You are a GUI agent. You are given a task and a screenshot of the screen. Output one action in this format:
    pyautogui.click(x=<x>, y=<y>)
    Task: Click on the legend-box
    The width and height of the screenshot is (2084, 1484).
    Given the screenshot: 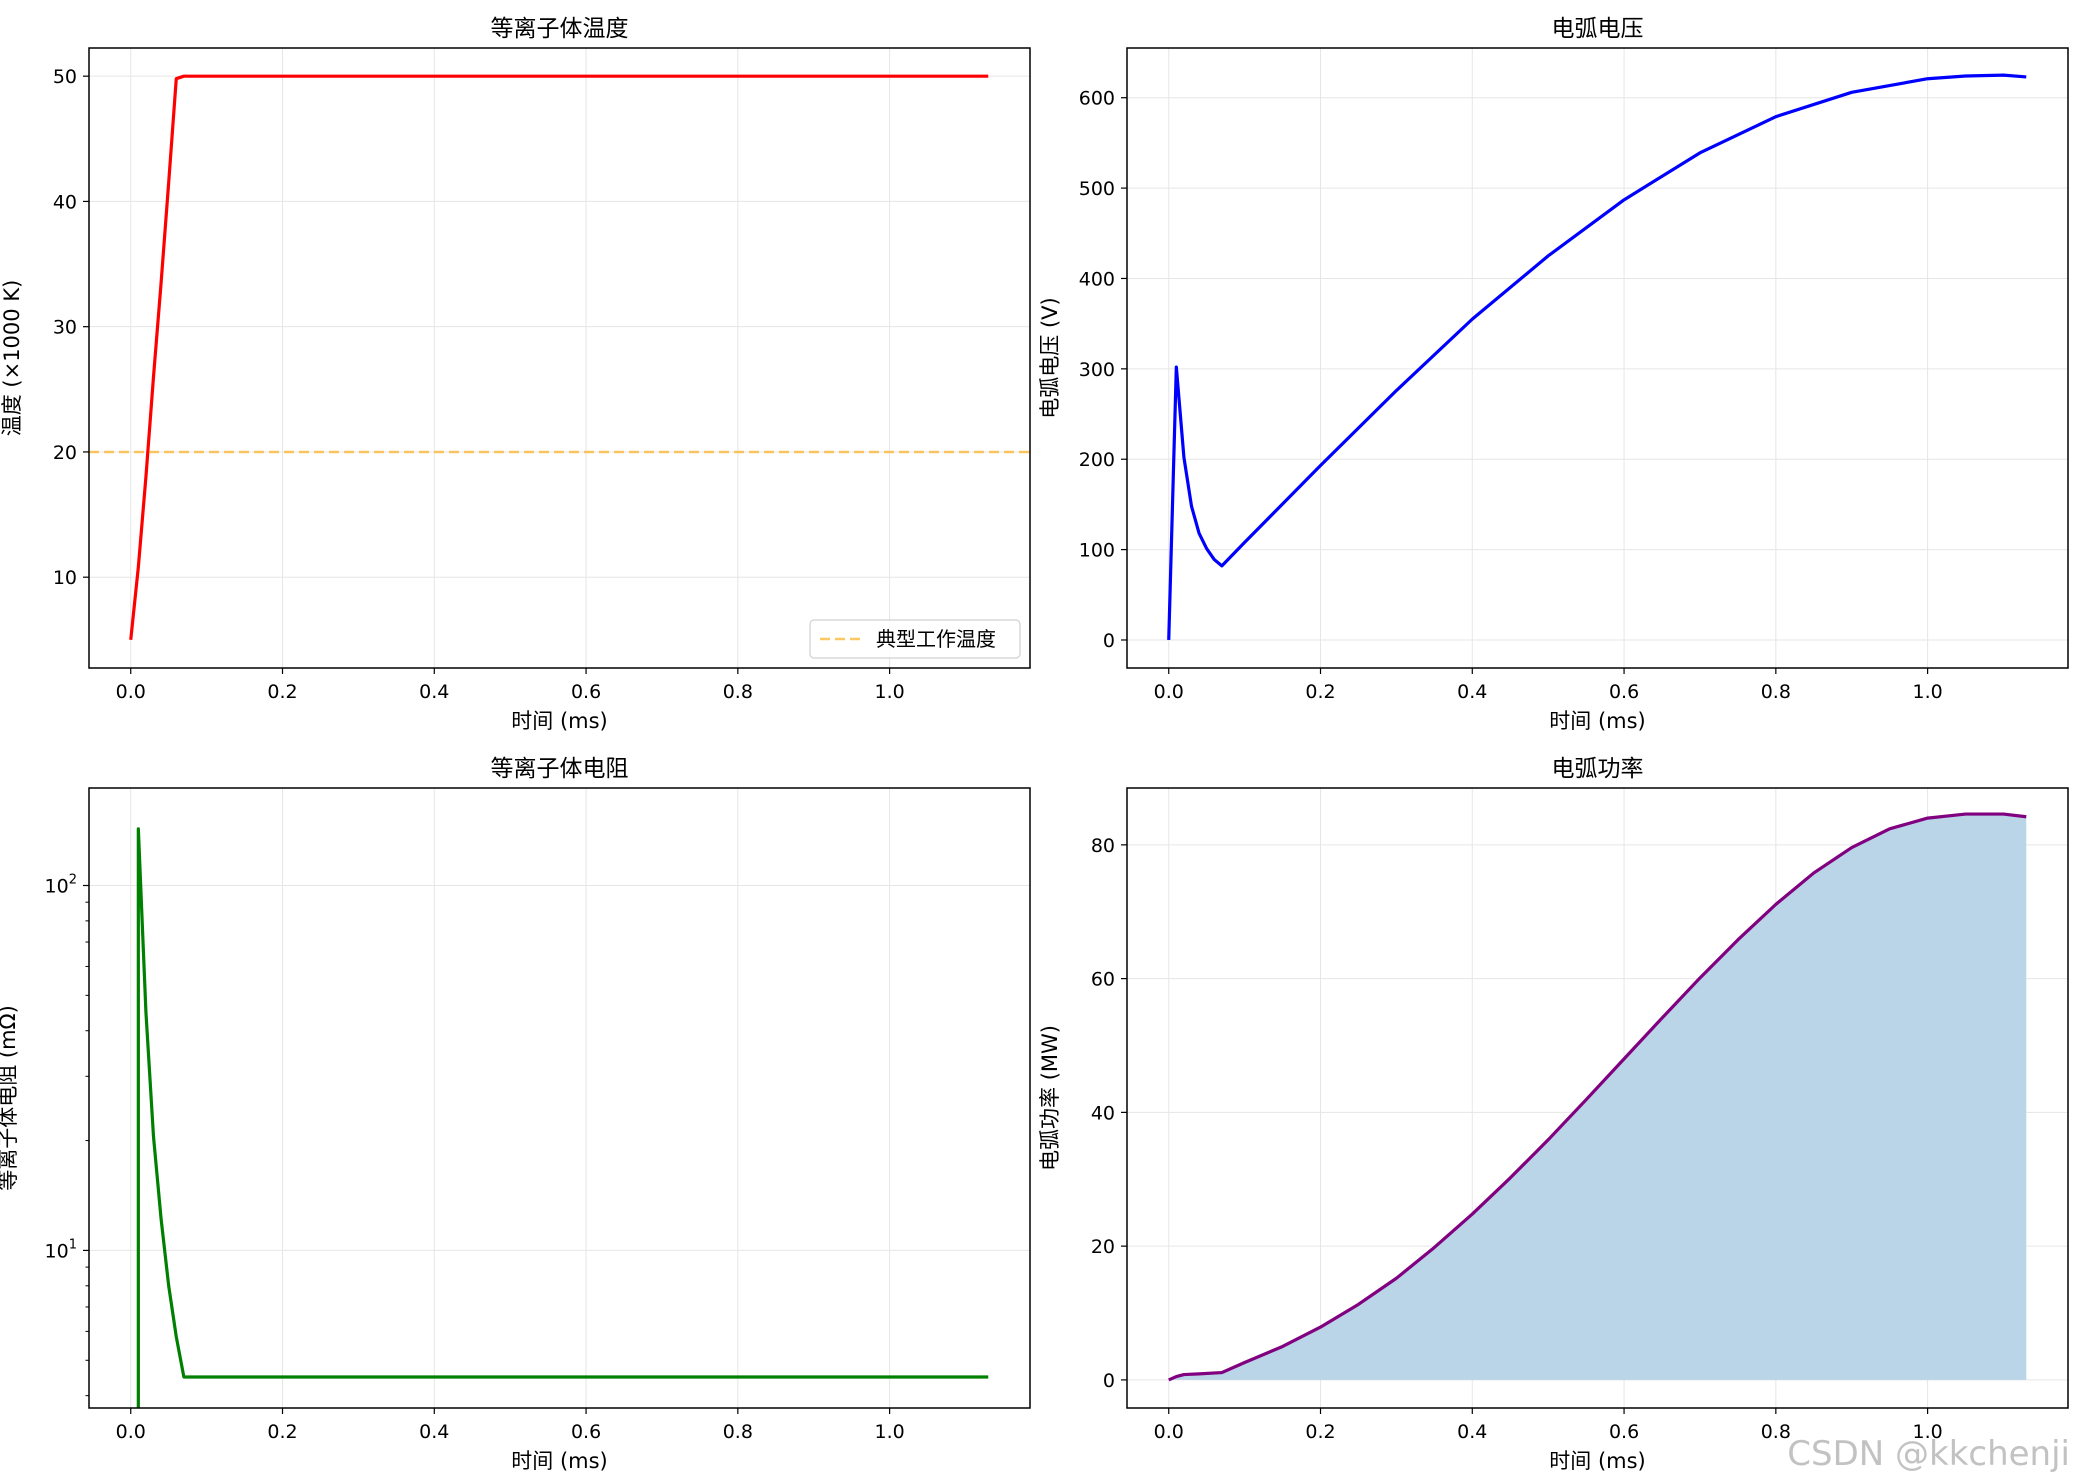 What is the action you would take?
    pyautogui.click(x=915, y=639)
    